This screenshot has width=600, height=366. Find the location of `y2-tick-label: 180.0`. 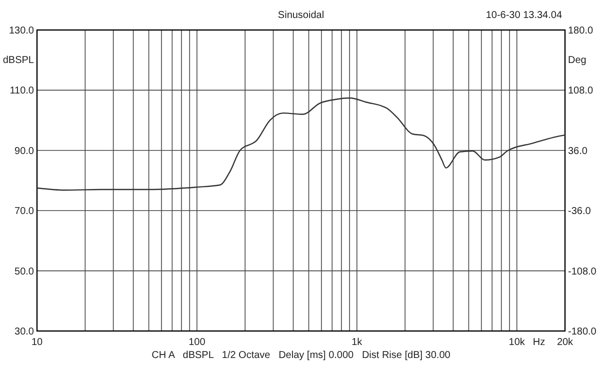

y2-tick-label: 180.0 is located at coordinates (581, 31).